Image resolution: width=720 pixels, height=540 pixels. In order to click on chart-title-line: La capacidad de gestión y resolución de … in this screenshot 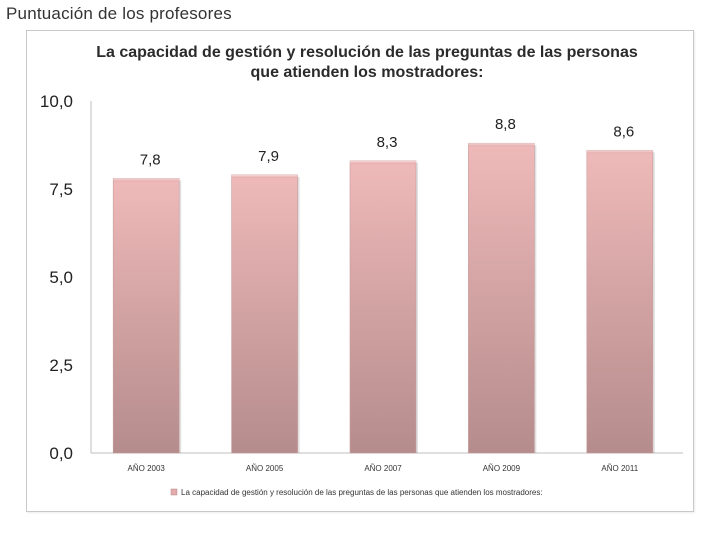, I will do `click(367, 52)`.